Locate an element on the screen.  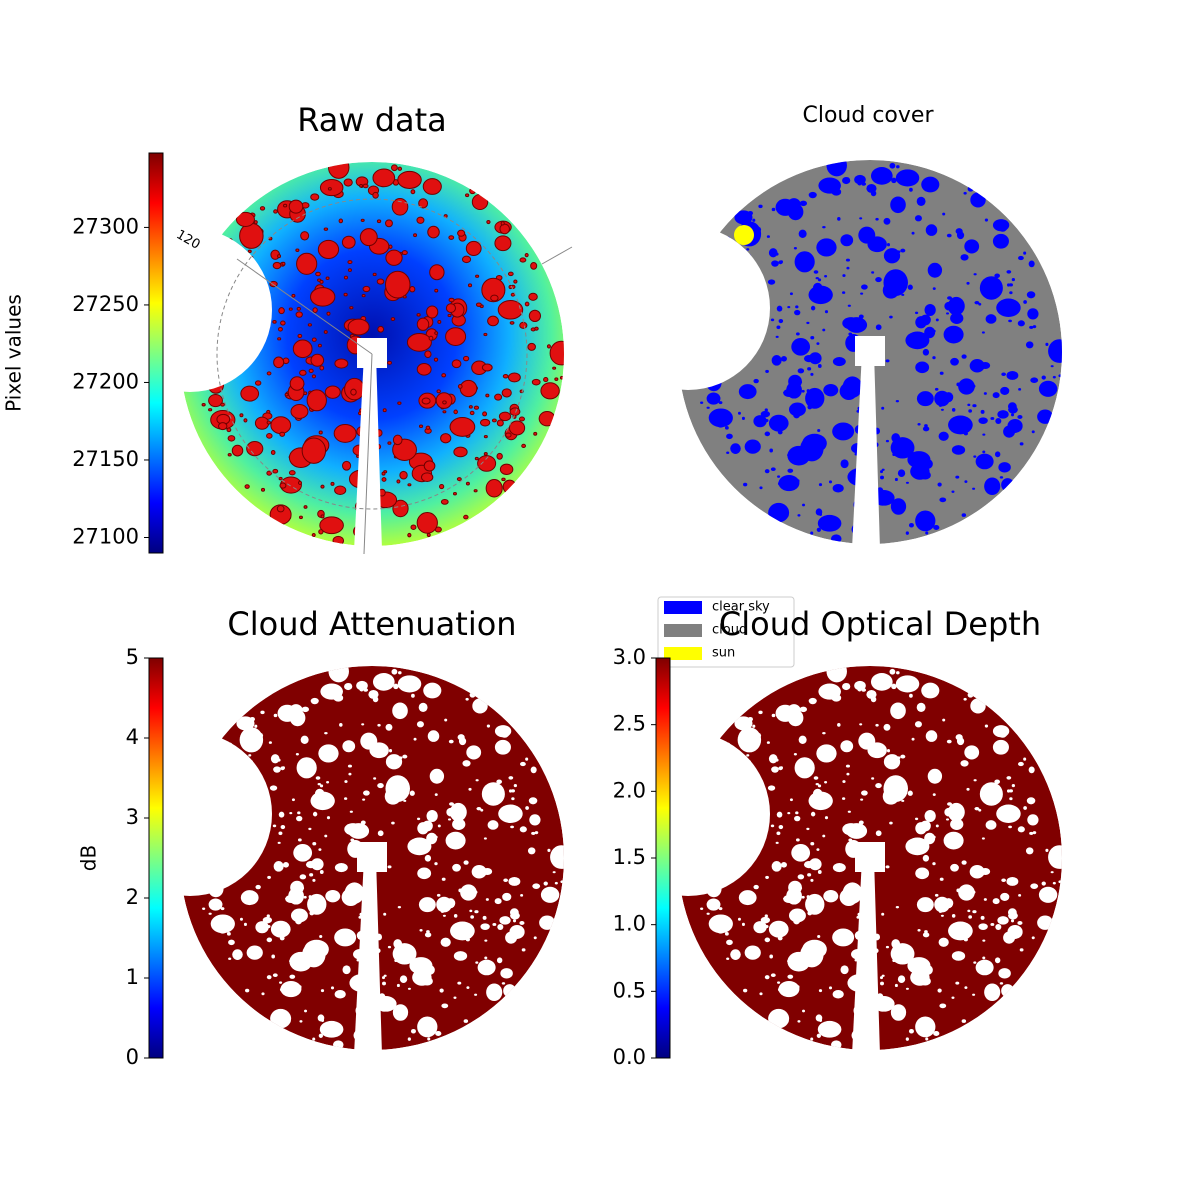
colorbar-tick-label: 2.5 is located at coordinates (629, 724).